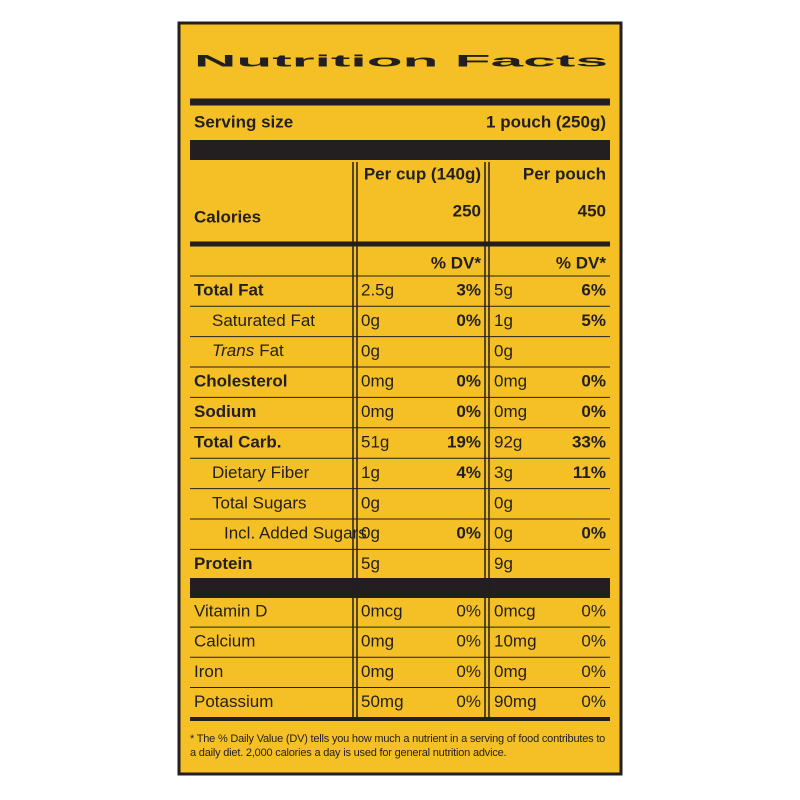 The width and height of the screenshot is (800, 800). Describe the element at coordinates (229, 289) in the screenshot. I see `nutrient-name: Total Fat` at that location.